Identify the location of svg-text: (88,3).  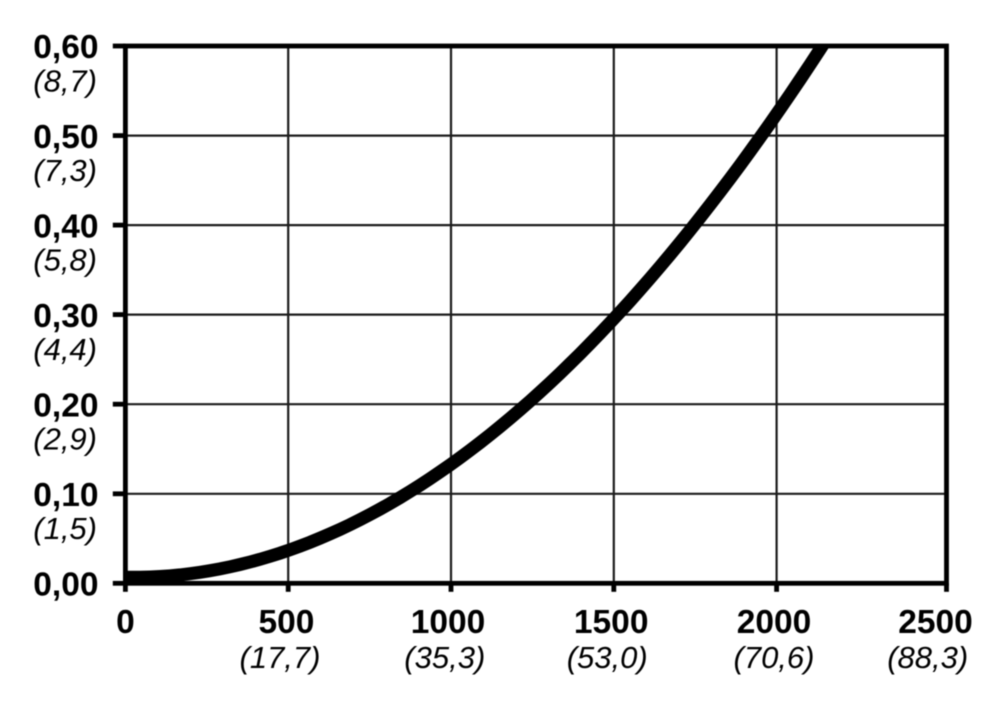
(927, 657).